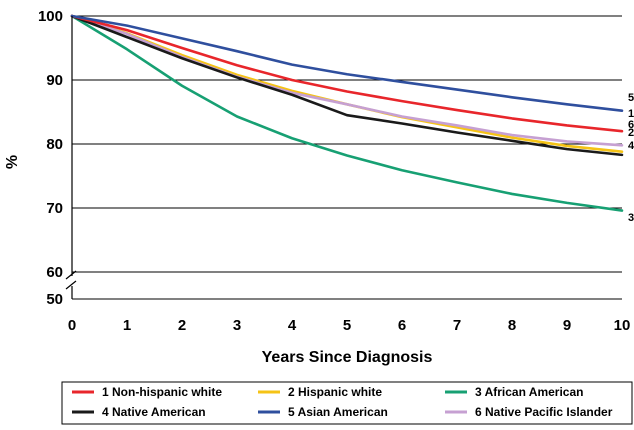  Describe the element at coordinates (237, 325) in the screenshot. I see `x-tick-label-3: 3` at that location.